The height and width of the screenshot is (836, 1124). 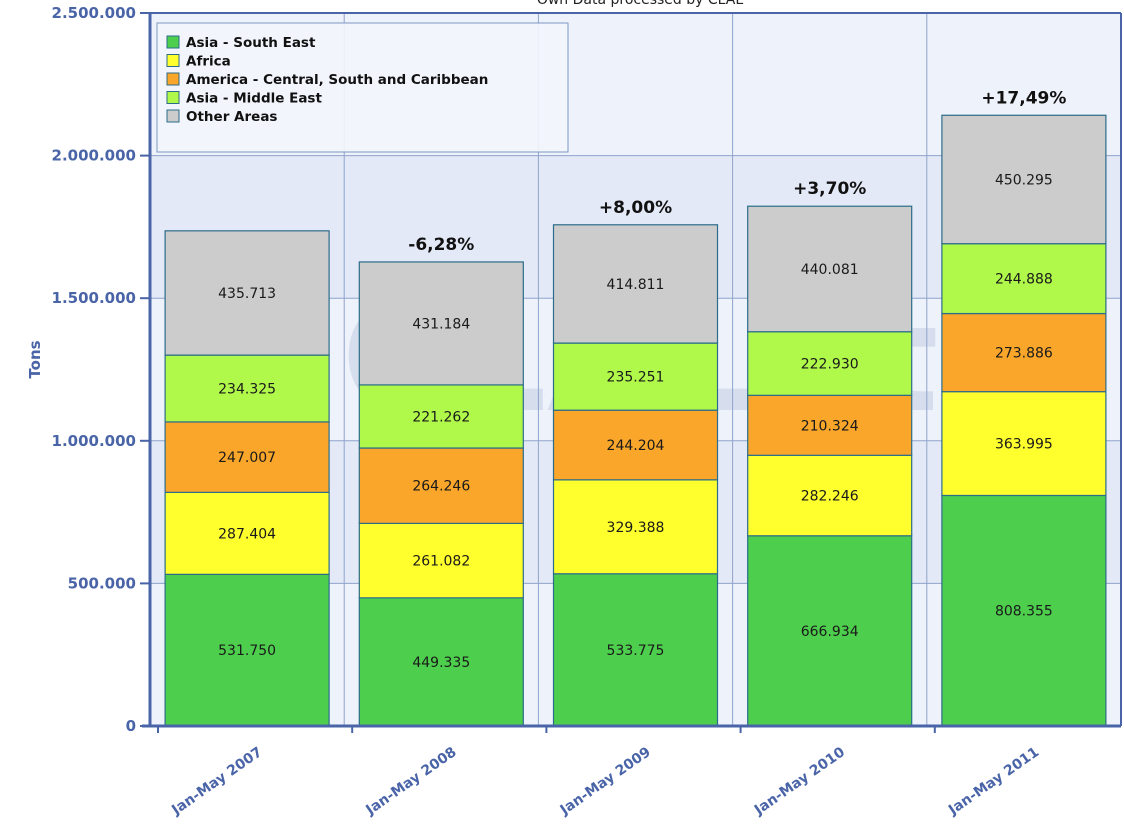 What do you see at coordinates (102, 583) in the screenshot?
I see `y-tick-label: 500.000` at bounding box center [102, 583].